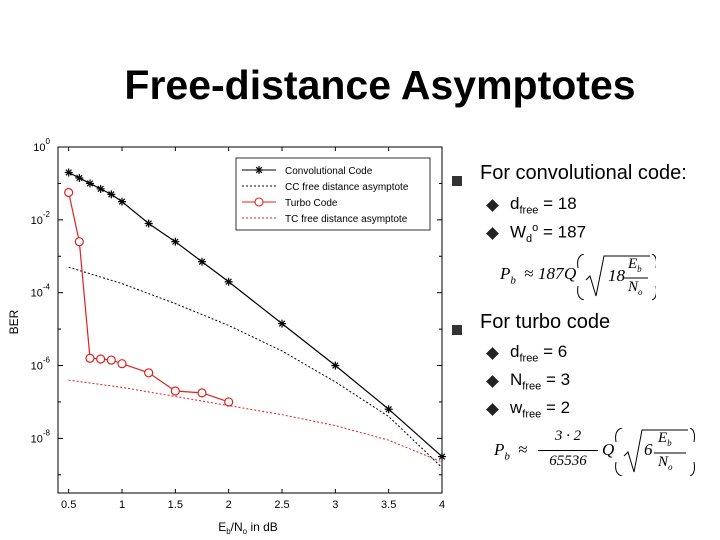  I want to click on bullet-diamond-tc-nfree, so click(492, 381).